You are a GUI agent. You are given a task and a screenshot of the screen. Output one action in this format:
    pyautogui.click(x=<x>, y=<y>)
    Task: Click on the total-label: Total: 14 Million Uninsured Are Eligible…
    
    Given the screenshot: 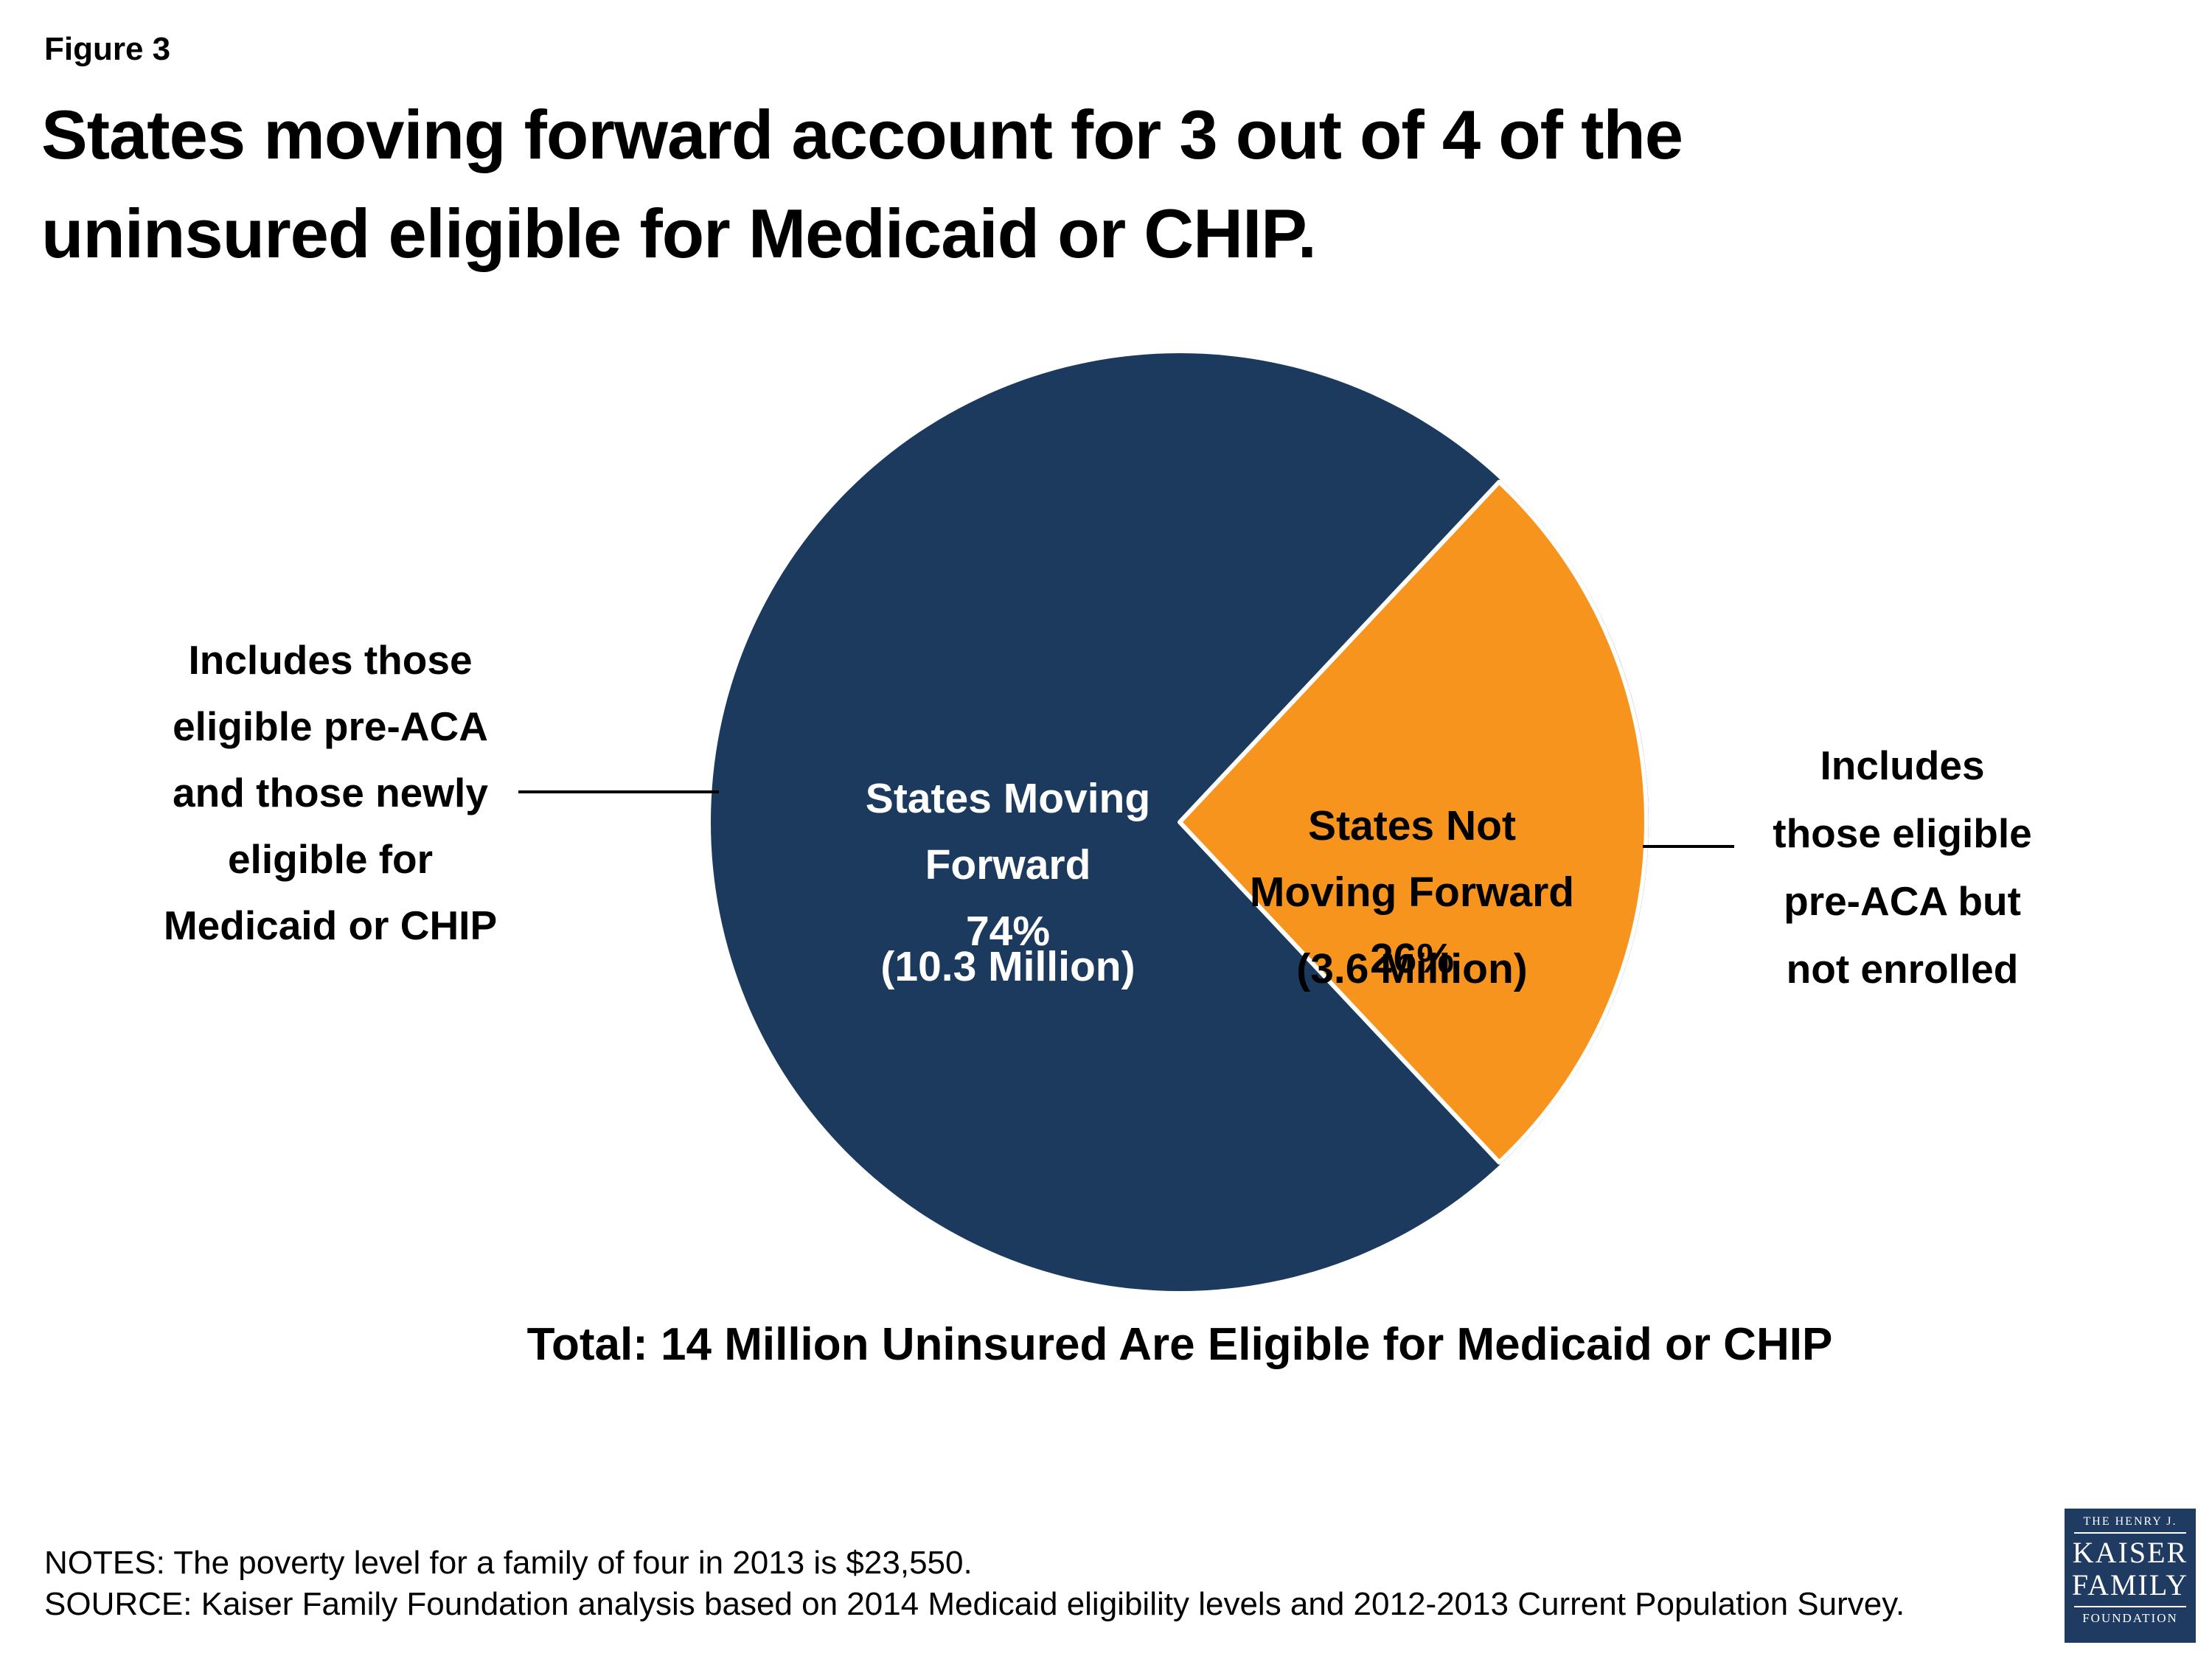 What is the action you would take?
    pyautogui.click(x=1179, y=1344)
    